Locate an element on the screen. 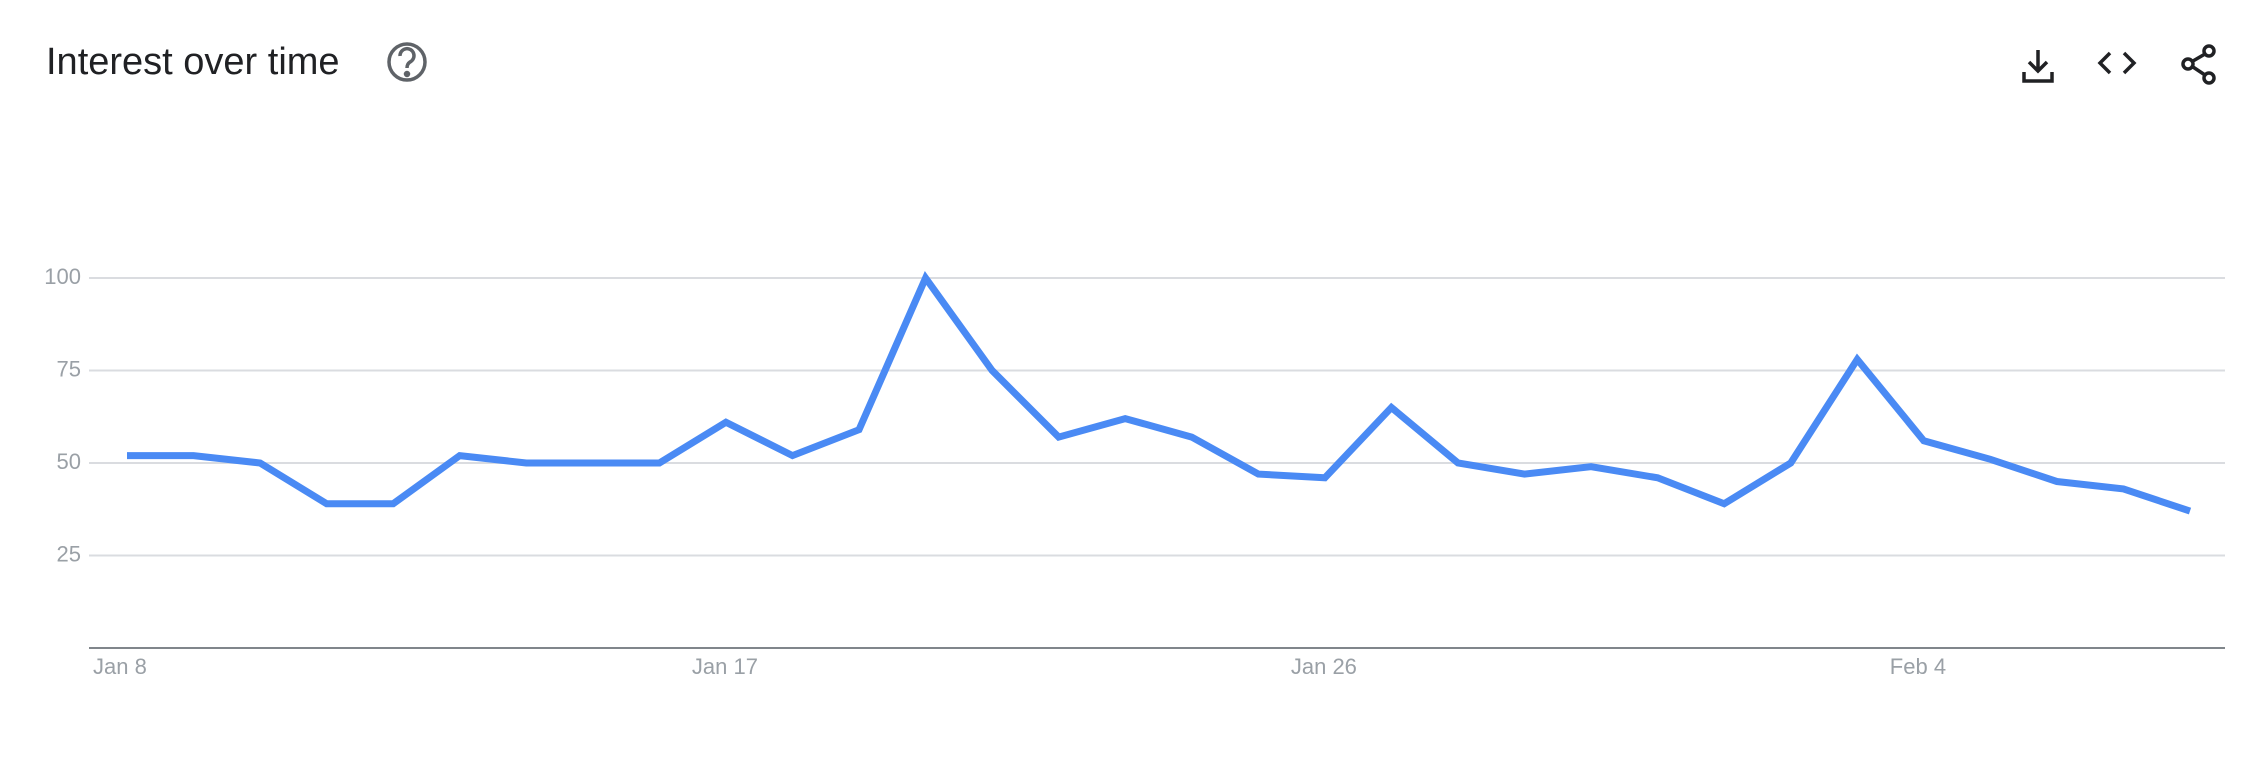  chart-title: Interest over time is located at coordinates (193, 62).